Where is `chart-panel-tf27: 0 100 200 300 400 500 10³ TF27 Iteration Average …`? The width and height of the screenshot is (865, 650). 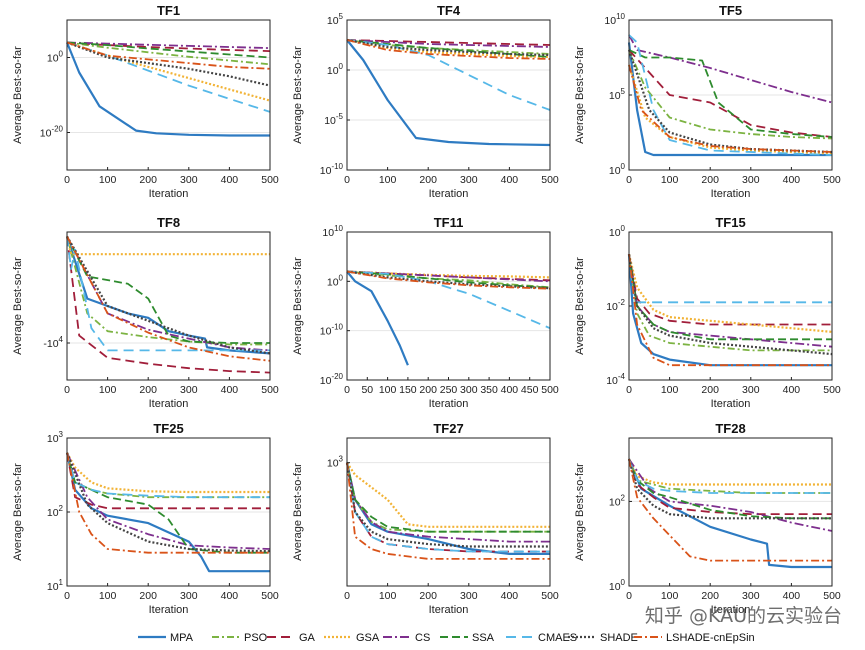 chart-panel-tf27: 0 100 200 300 400 500 10³ TF27 Iteration Average … is located at coordinates (425, 518).